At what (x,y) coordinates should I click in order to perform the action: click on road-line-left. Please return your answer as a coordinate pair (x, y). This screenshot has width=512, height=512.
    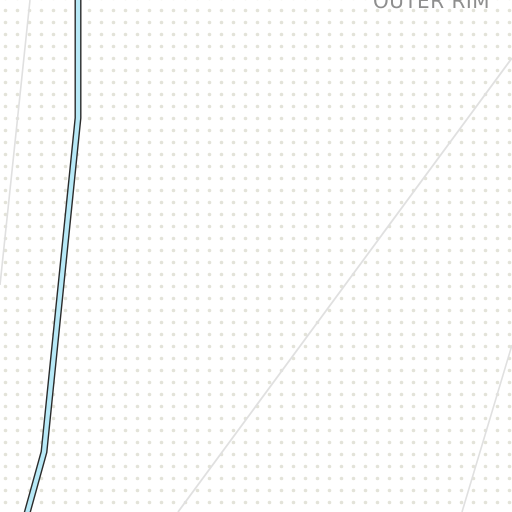
    Looking at the image, I should click on (15, 143).